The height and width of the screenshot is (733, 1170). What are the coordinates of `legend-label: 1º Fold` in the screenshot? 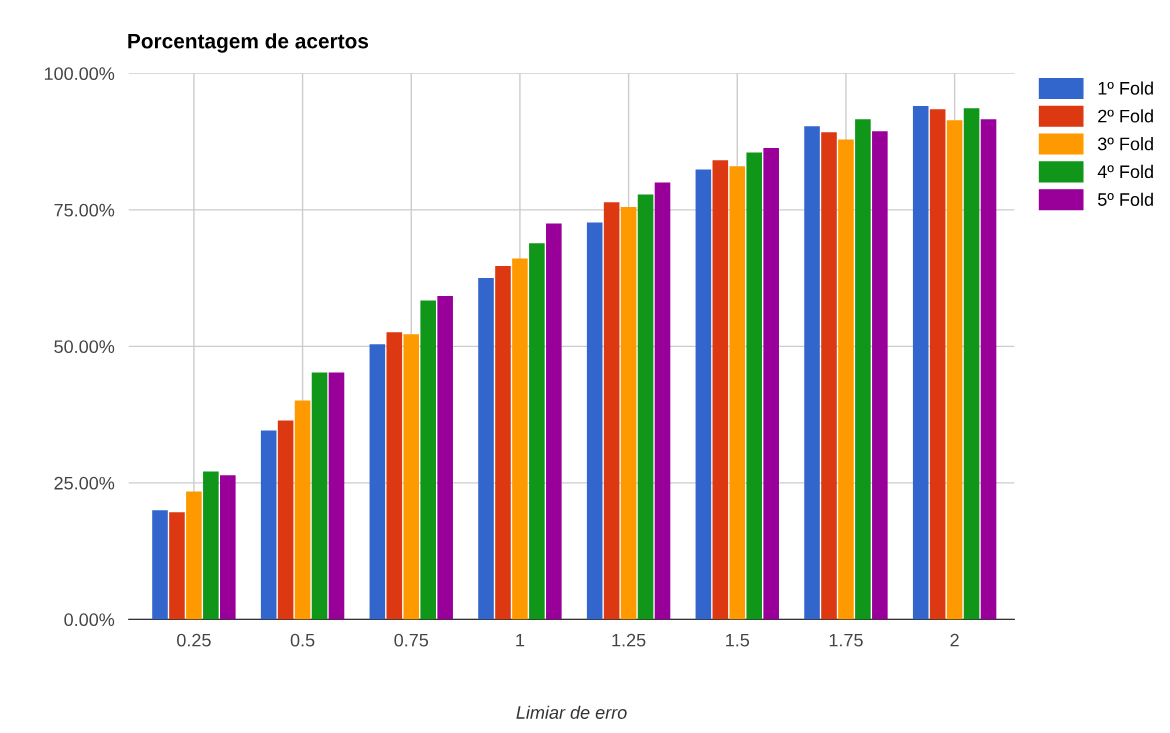 It's located at (1125, 88).